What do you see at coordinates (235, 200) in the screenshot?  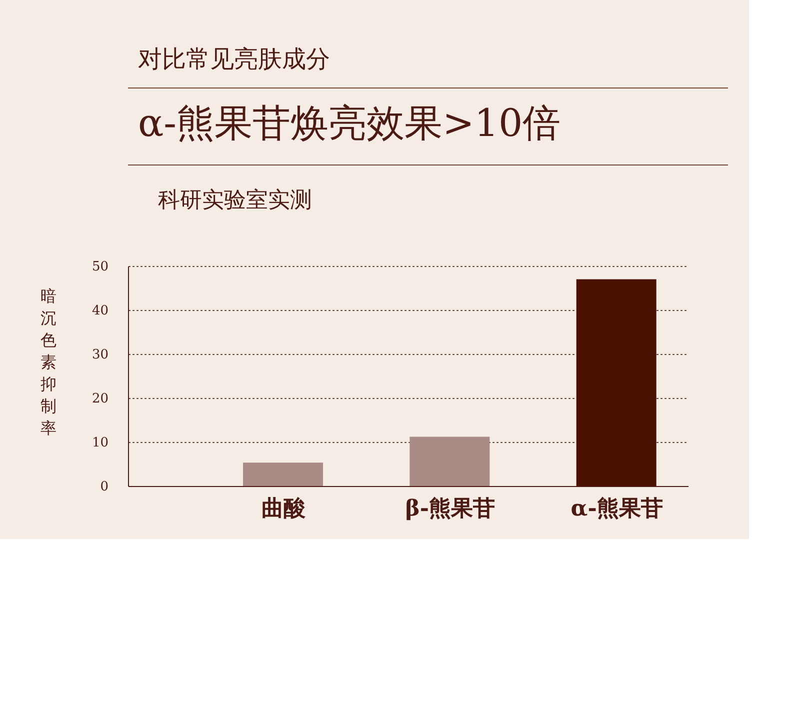 I see `text: 科研实验室实测` at bounding box center [235, 200].